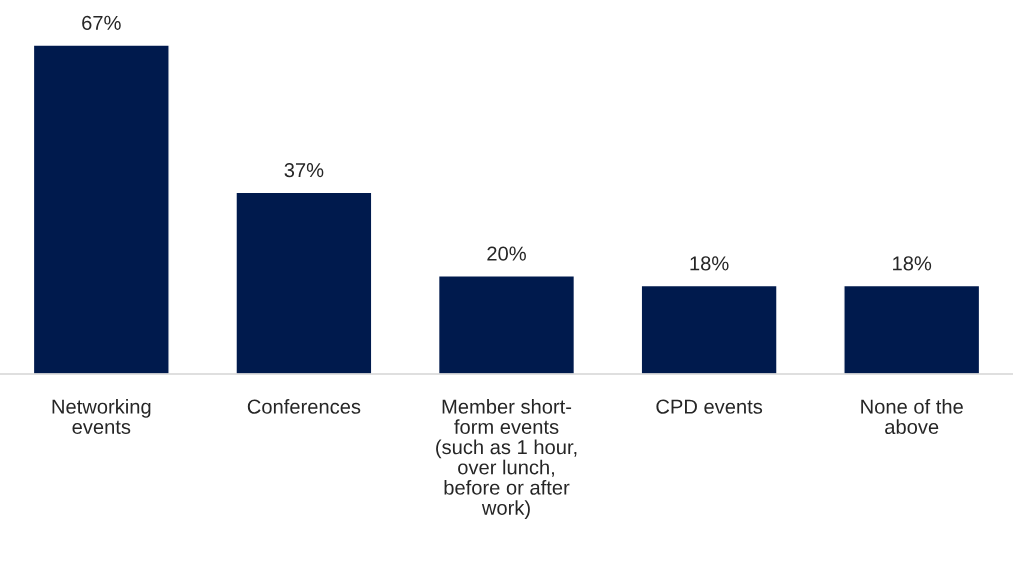  Describe the element at coordinates (101, 417) in the screenshot. I see `x-tick-label: Networking events` at that location.